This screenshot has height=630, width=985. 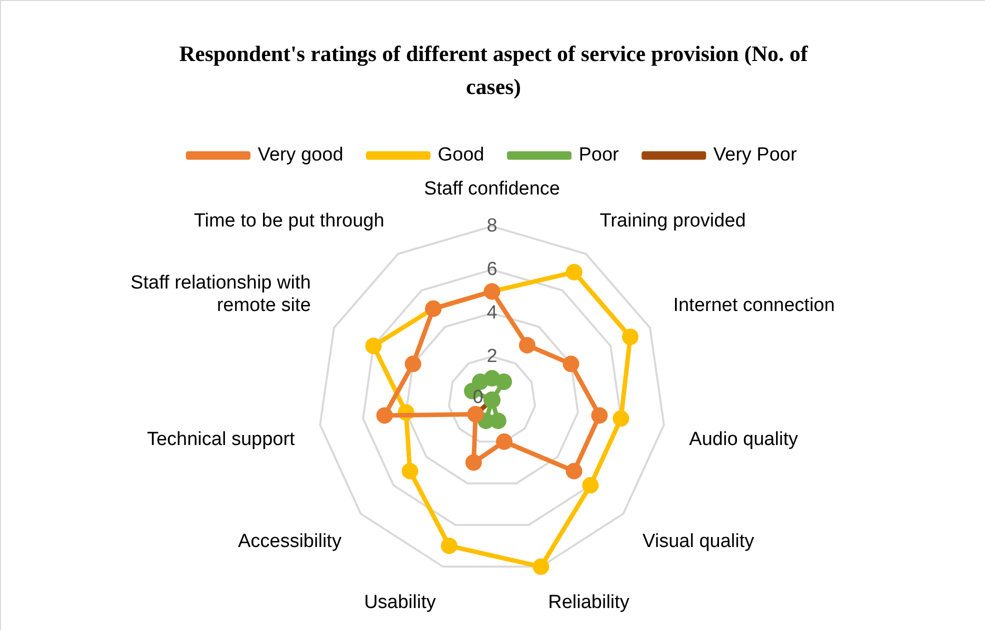 I want to click on legend-label: Very good, so click(x=301, y=155).